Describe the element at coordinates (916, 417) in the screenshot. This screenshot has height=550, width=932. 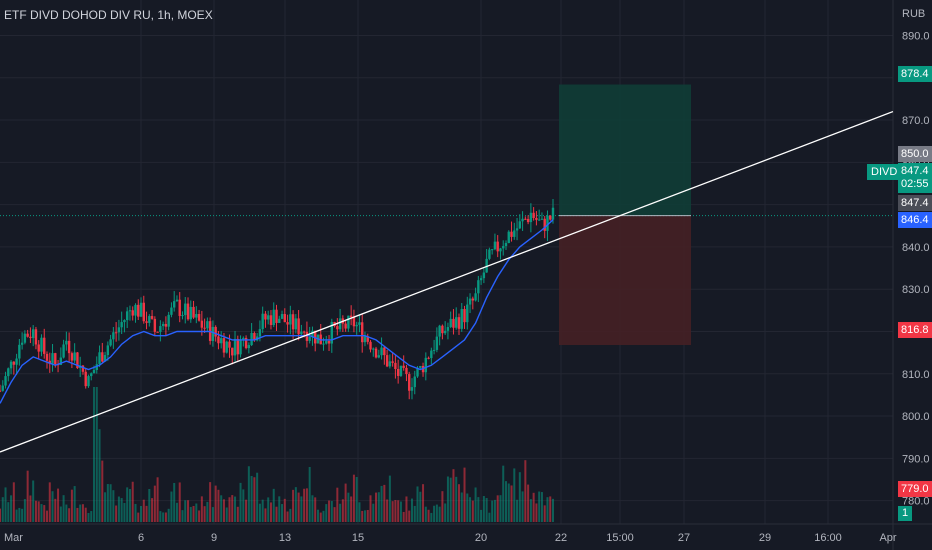
I see `price-tick-label: 800.0` at that location.